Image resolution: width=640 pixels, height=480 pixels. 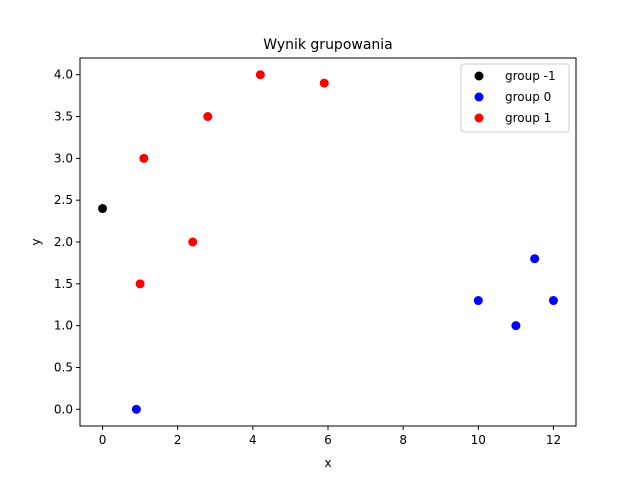 I want to click on x-axis-label: x, so click(x=327, y=463).